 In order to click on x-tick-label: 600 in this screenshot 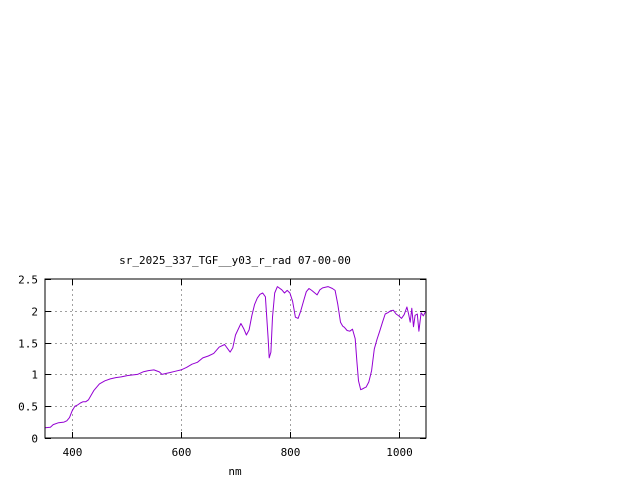, I will do `click(182, 452)`.